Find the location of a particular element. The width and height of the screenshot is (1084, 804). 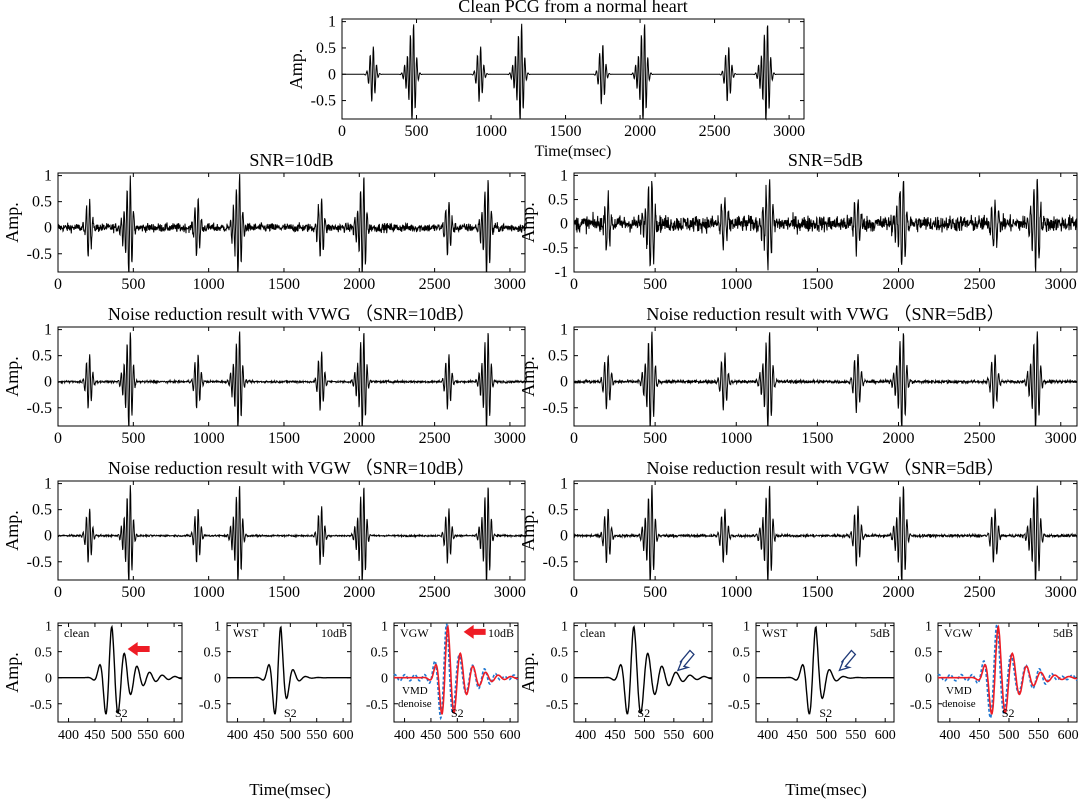

panel-10: 400 450 500 550 600 -0.5 0 0.5 1 Amp. clean S2 is located at coordinates (616, 681).